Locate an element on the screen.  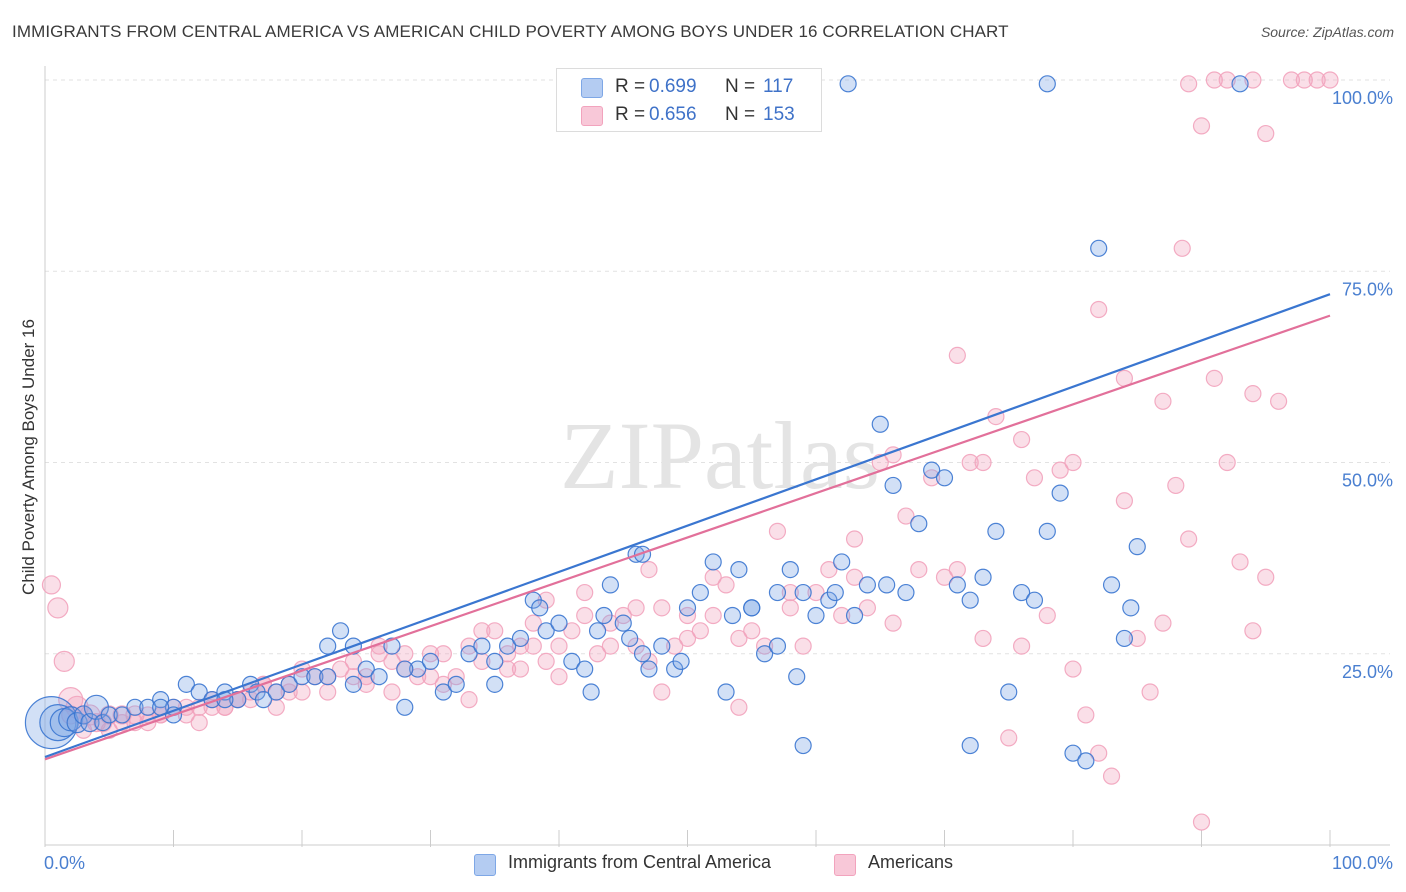
y-axis-label: Child Poverty Among Boys Under 16 is located at coordinates (28, 457).